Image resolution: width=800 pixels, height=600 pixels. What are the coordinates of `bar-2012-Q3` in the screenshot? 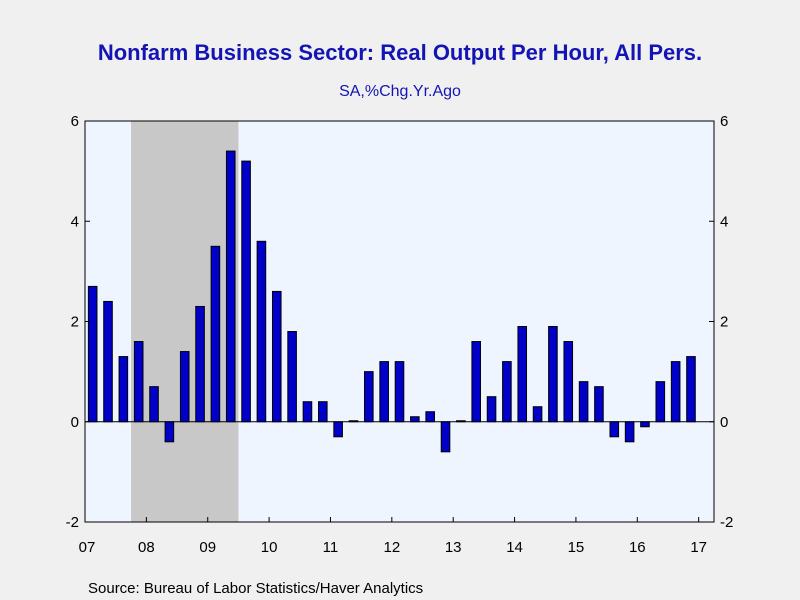 It's located at (430, 417).